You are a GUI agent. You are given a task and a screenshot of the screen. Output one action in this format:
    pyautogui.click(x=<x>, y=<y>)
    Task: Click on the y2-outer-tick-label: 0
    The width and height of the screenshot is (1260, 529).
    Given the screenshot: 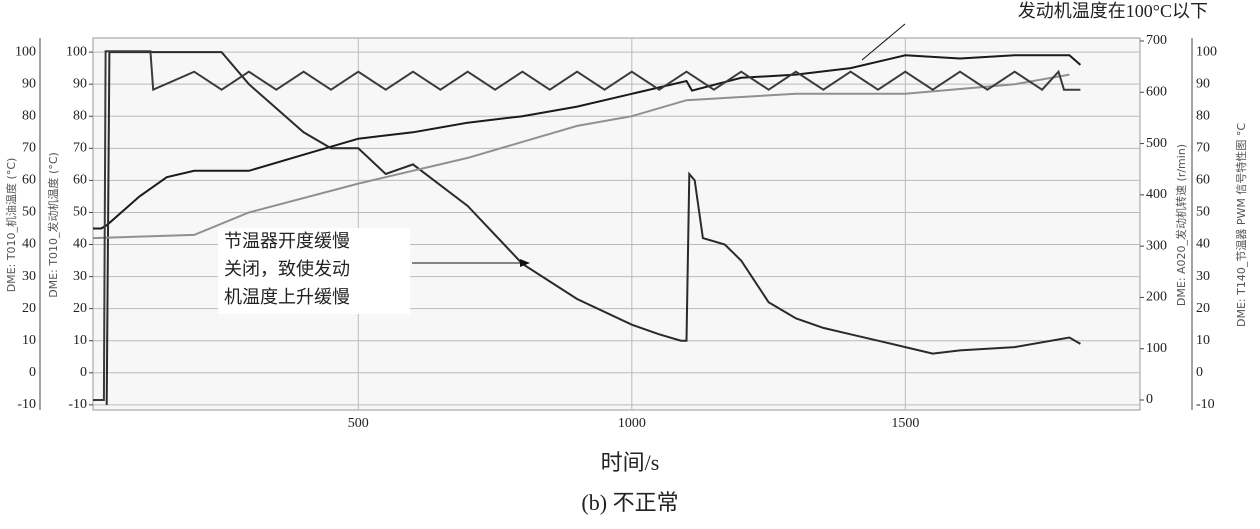 What is the action you would take?
    pyautogui.click(x=1199, y=372)
    